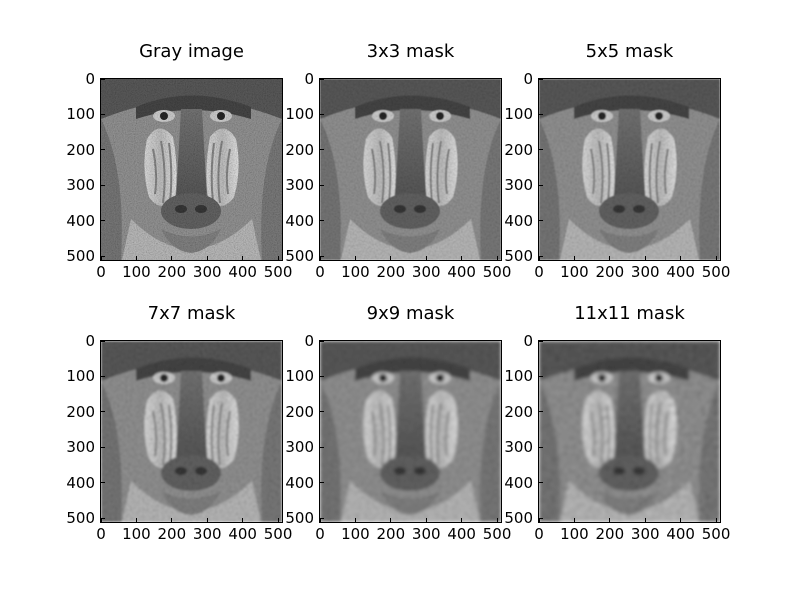 The width and height of the screenshot is (800, 600). I want to click on subplot-title: 7x7 mask, so click(191, 313).